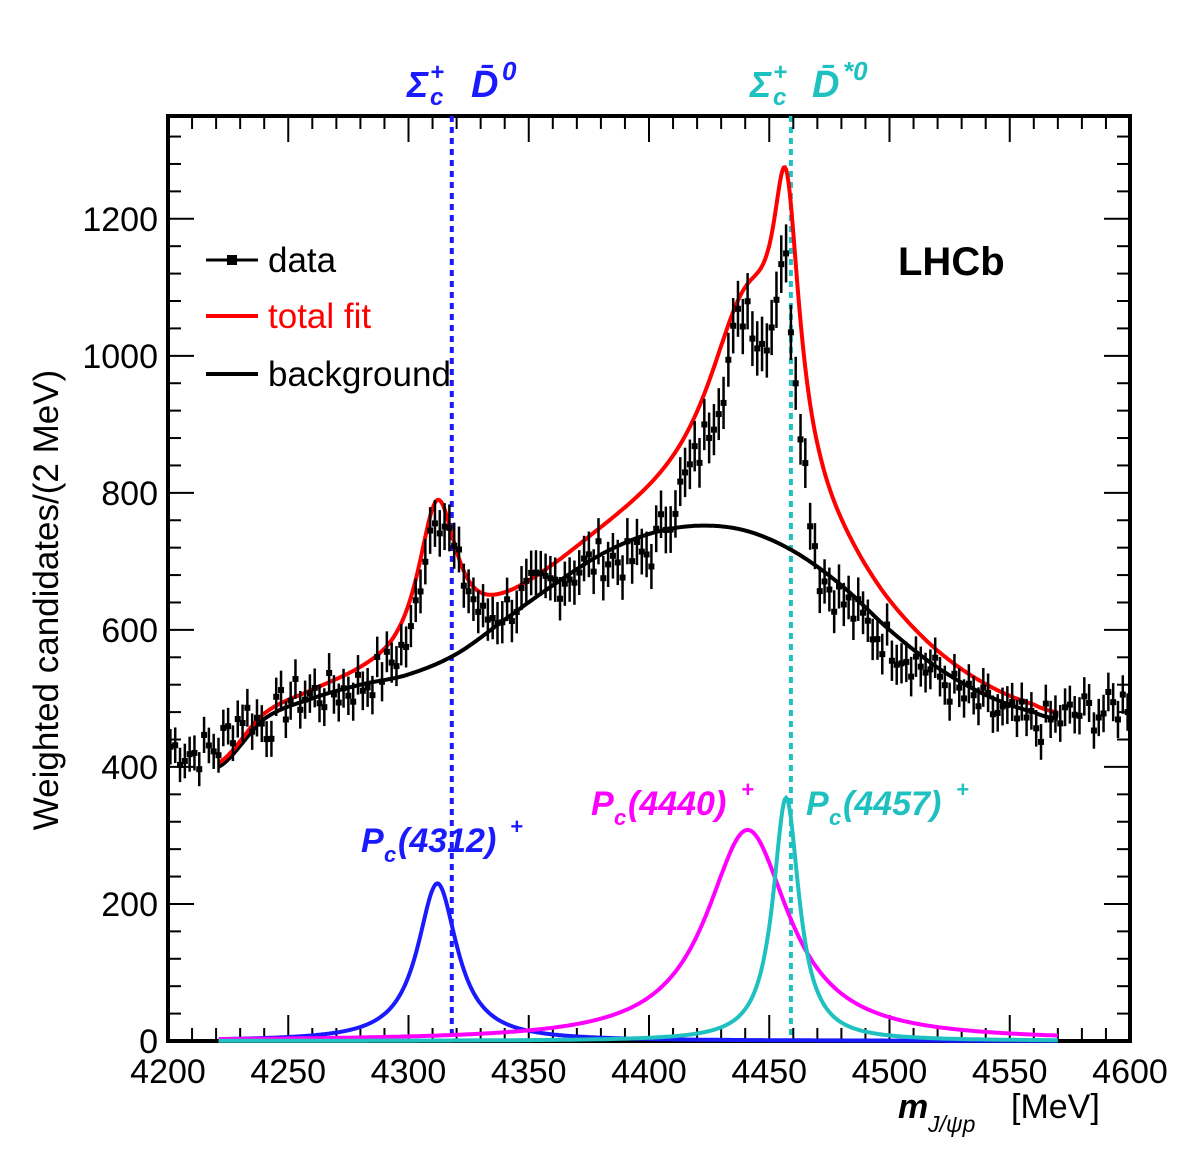 Image resolution: width=1200 pixels, height=1157 pixels. What do you see at coordinates (677, 804) in the screenshot?
I see `svg-text: (4440)` at bounding box center [677, 804].